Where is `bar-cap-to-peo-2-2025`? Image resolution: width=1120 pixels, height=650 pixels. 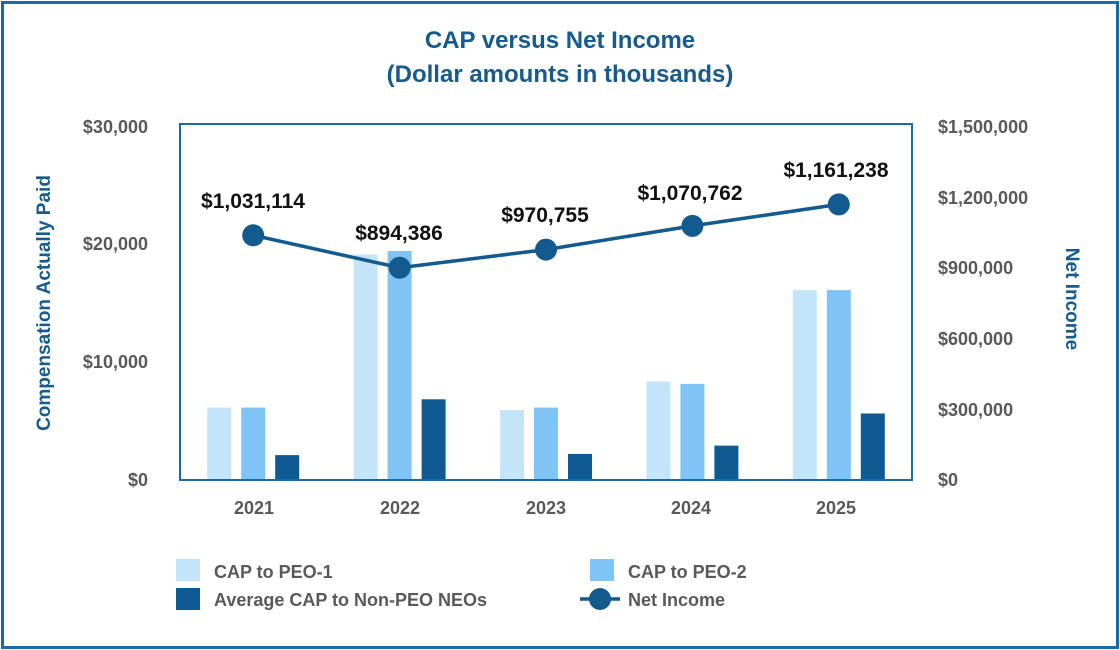
bar-cap-to-peo-2-2025 is located at coordinates (838, 385).